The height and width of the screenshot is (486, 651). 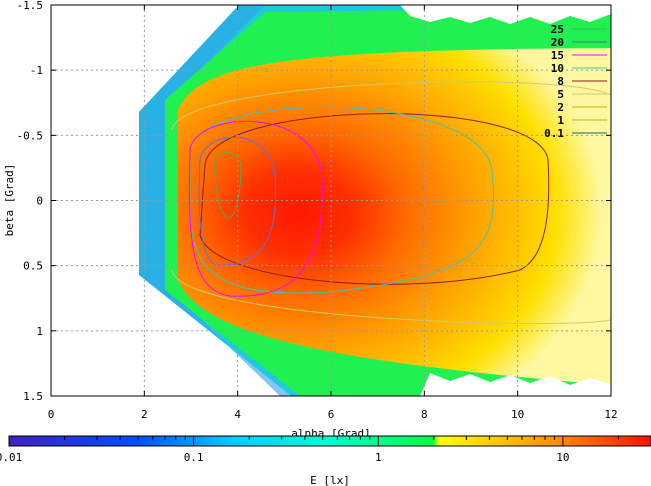 What do you see at coordinates (36, 70) in the screenshot?
I see `y-tick-label: -1` at bounding box center [36, 70].